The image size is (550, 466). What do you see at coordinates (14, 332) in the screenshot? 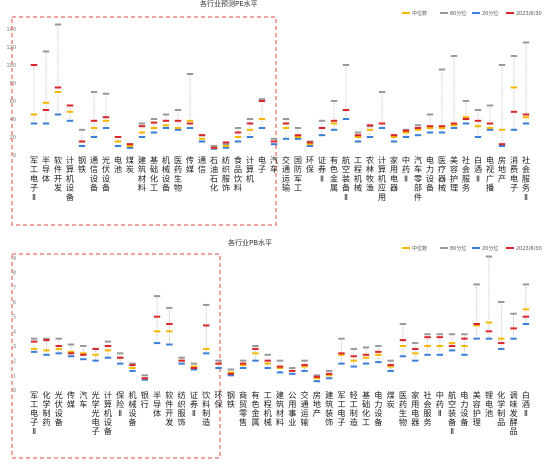
I see `y-tick-label: 4` at bounding box center [14, 332].